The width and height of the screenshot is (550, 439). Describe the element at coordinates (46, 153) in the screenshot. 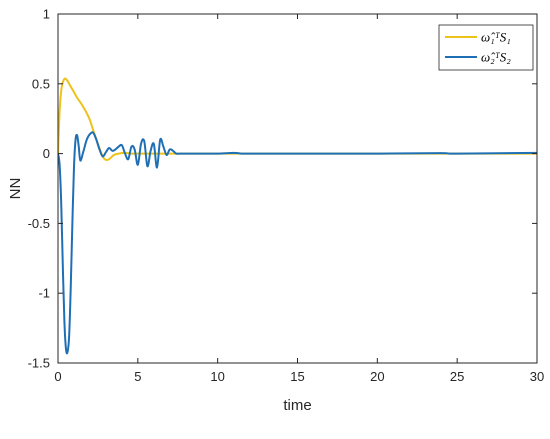

I see `y-tick-label: 0` at that location.